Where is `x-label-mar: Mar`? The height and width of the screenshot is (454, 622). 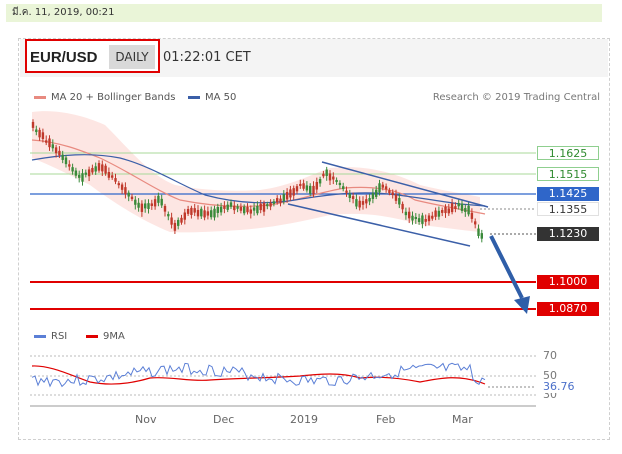
x-label-mar: Mar is located at coordinates (462, 419).